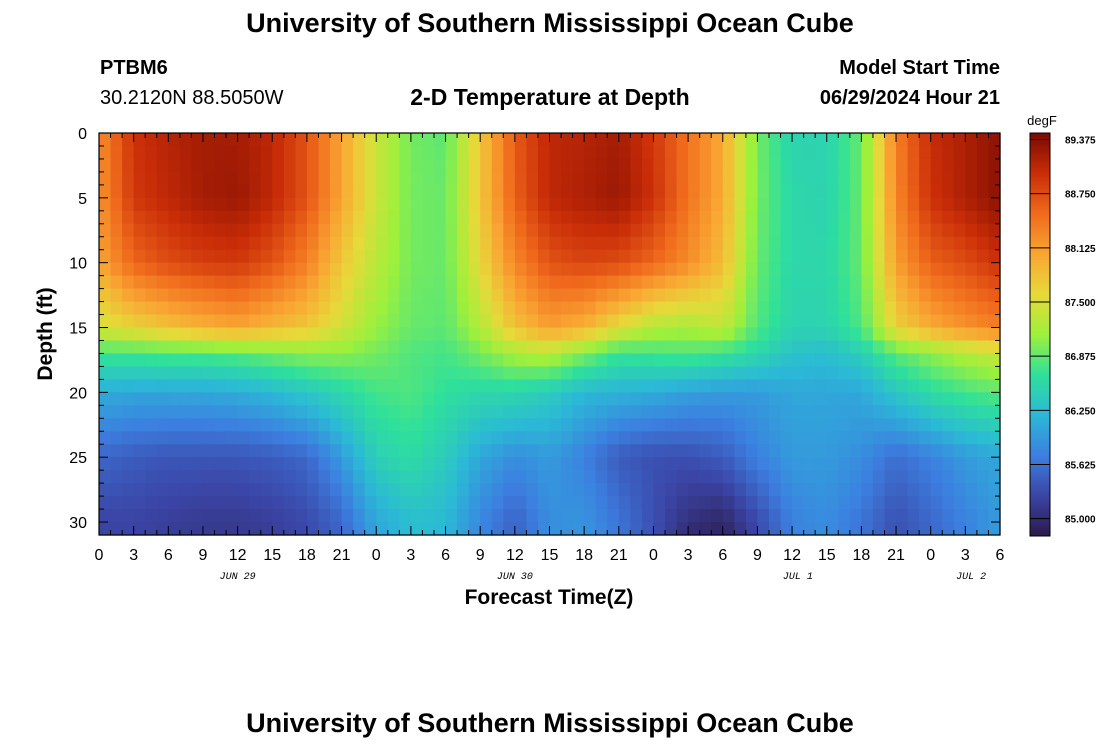 Image resolution: width=1100 pixels, height=750 pixels. What do you see at coordinates (757, 555) in the screenshot?
I see `x-tick-label: 9` at bounding box center [757, 555].